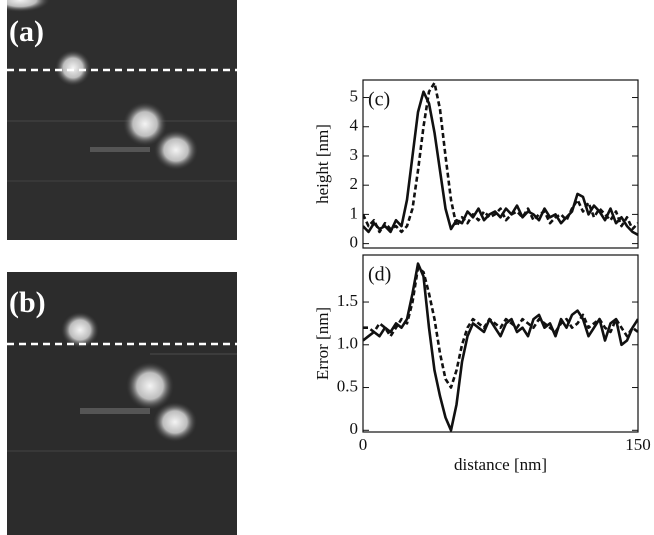 The image size is (654, 535). I want to click on y-axis-label: height [nm], so click(322, 164).